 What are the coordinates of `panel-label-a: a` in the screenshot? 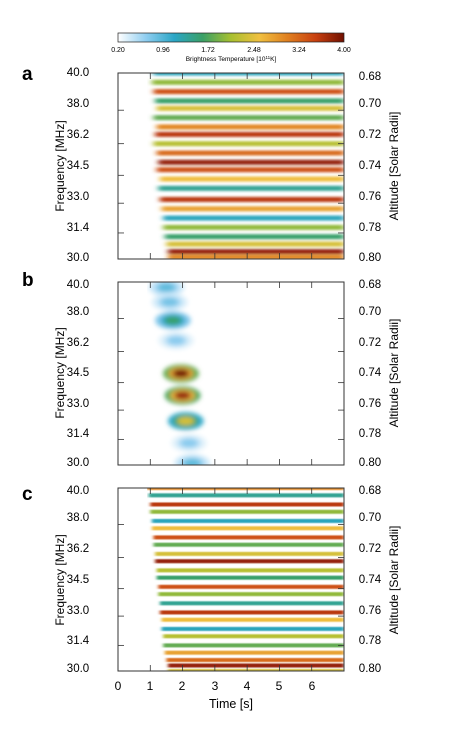 It's located at (27, 74).